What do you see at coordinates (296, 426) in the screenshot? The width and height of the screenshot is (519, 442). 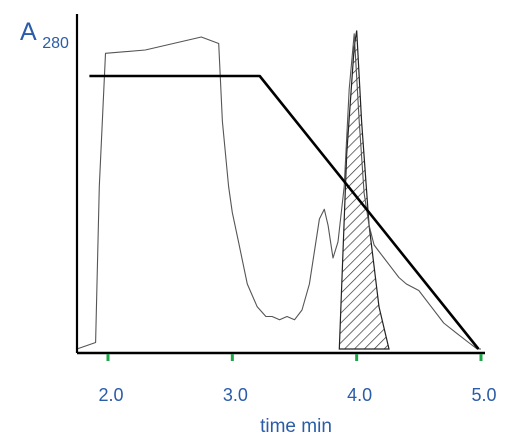 I see `x-axis-label: time min` at bounding box center [296, 426].